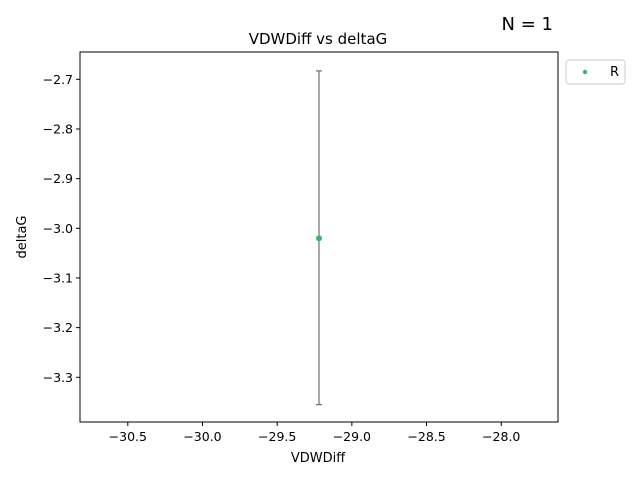 This screenshot has height=480, width=640. I want to click on legend-frame, so click(595, 72).